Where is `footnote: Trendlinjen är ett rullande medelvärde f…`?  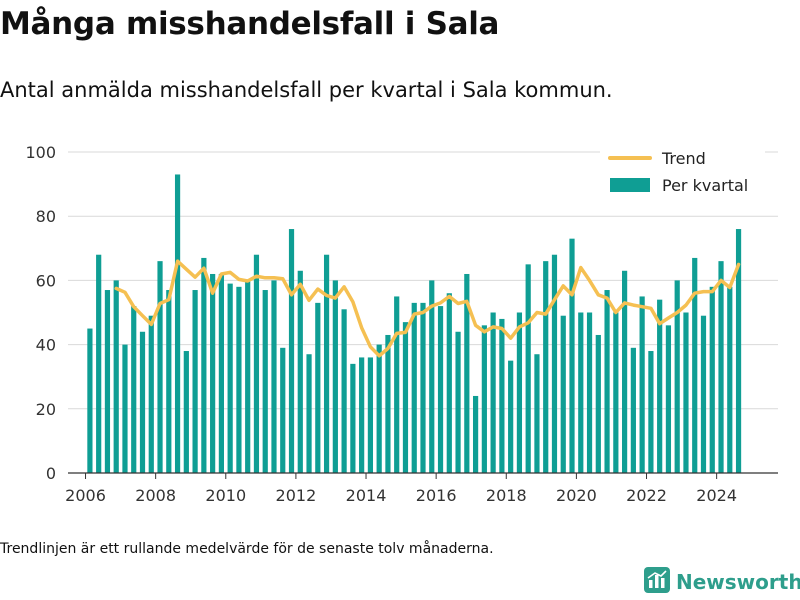 footnote: Trendlinjen är ett rullande medelvärde f… is located at coordinates (247, 549).